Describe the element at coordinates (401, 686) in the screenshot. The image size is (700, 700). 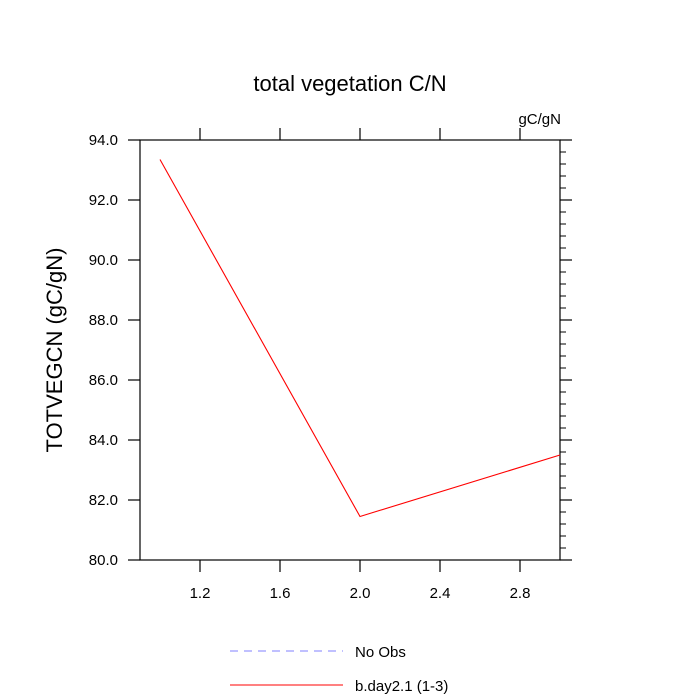
I see `legend-label-b-day2-1: b.day2.1 (1-3)` at that location.